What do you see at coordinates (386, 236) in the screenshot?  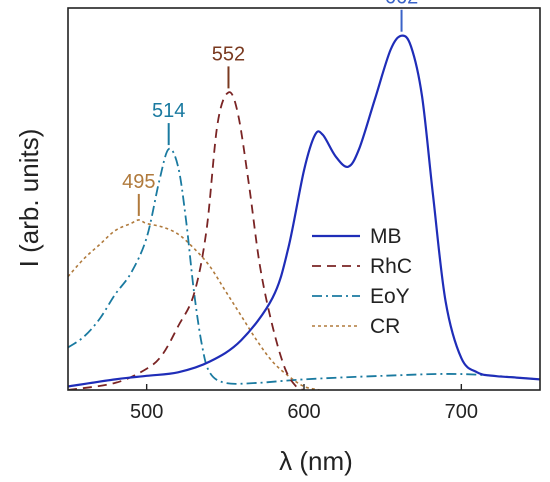 I see `legend-label-mb: MB` at bounding box center [386, 236].